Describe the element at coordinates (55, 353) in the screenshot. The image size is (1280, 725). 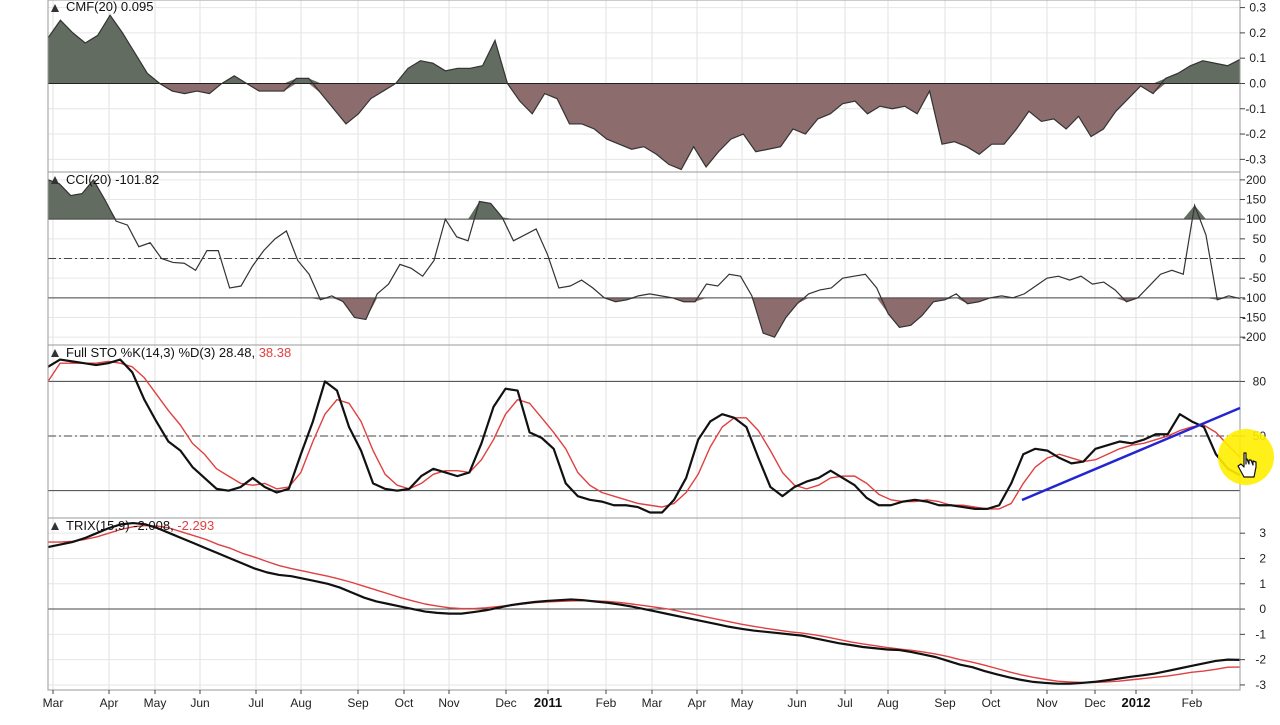
I see `sto-title-glyph` at that location.